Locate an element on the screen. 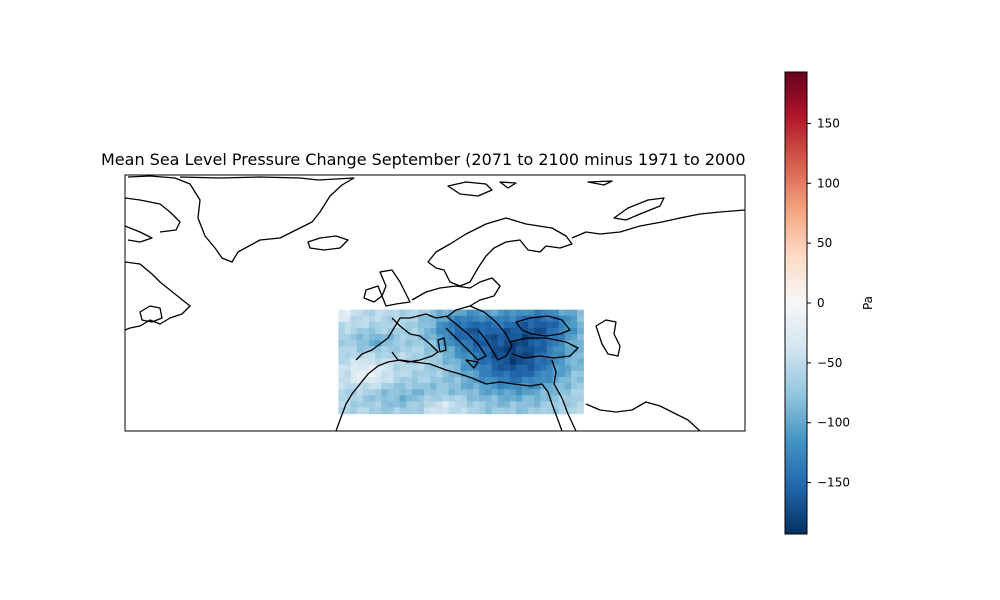  coastline-balkans is located at coordinates (491, 333).